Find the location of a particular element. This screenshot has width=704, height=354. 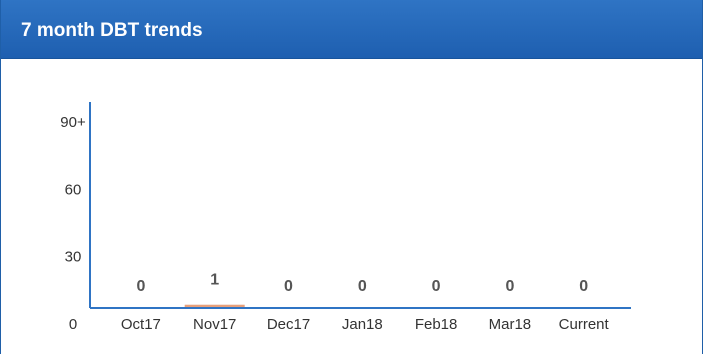

category-label: Dec17 is located at coordinates (288, 324).